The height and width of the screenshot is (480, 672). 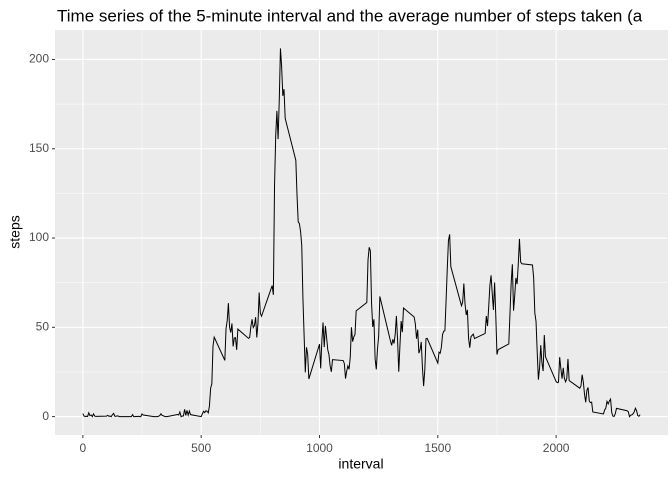 I want to click on y-tick-label: 200, so click(x=39, y=59).